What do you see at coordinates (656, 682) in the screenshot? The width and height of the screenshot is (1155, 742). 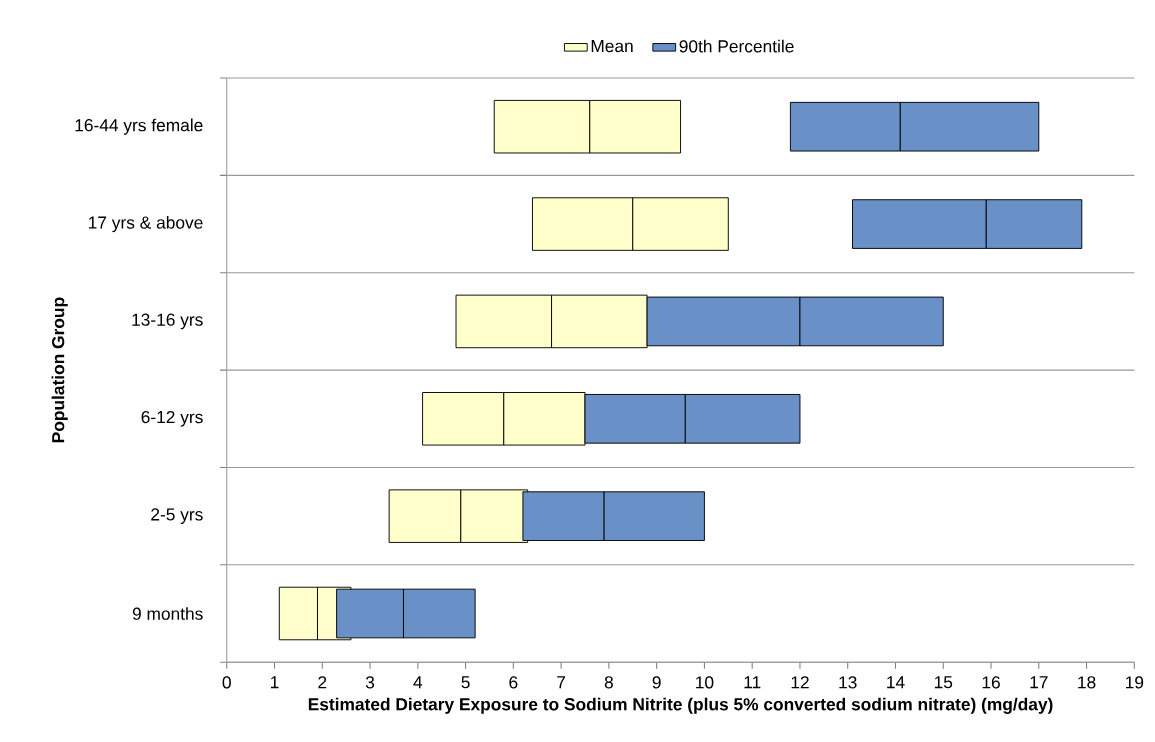 I see `x-tick-label: 9` at bounding box center [656, 682].